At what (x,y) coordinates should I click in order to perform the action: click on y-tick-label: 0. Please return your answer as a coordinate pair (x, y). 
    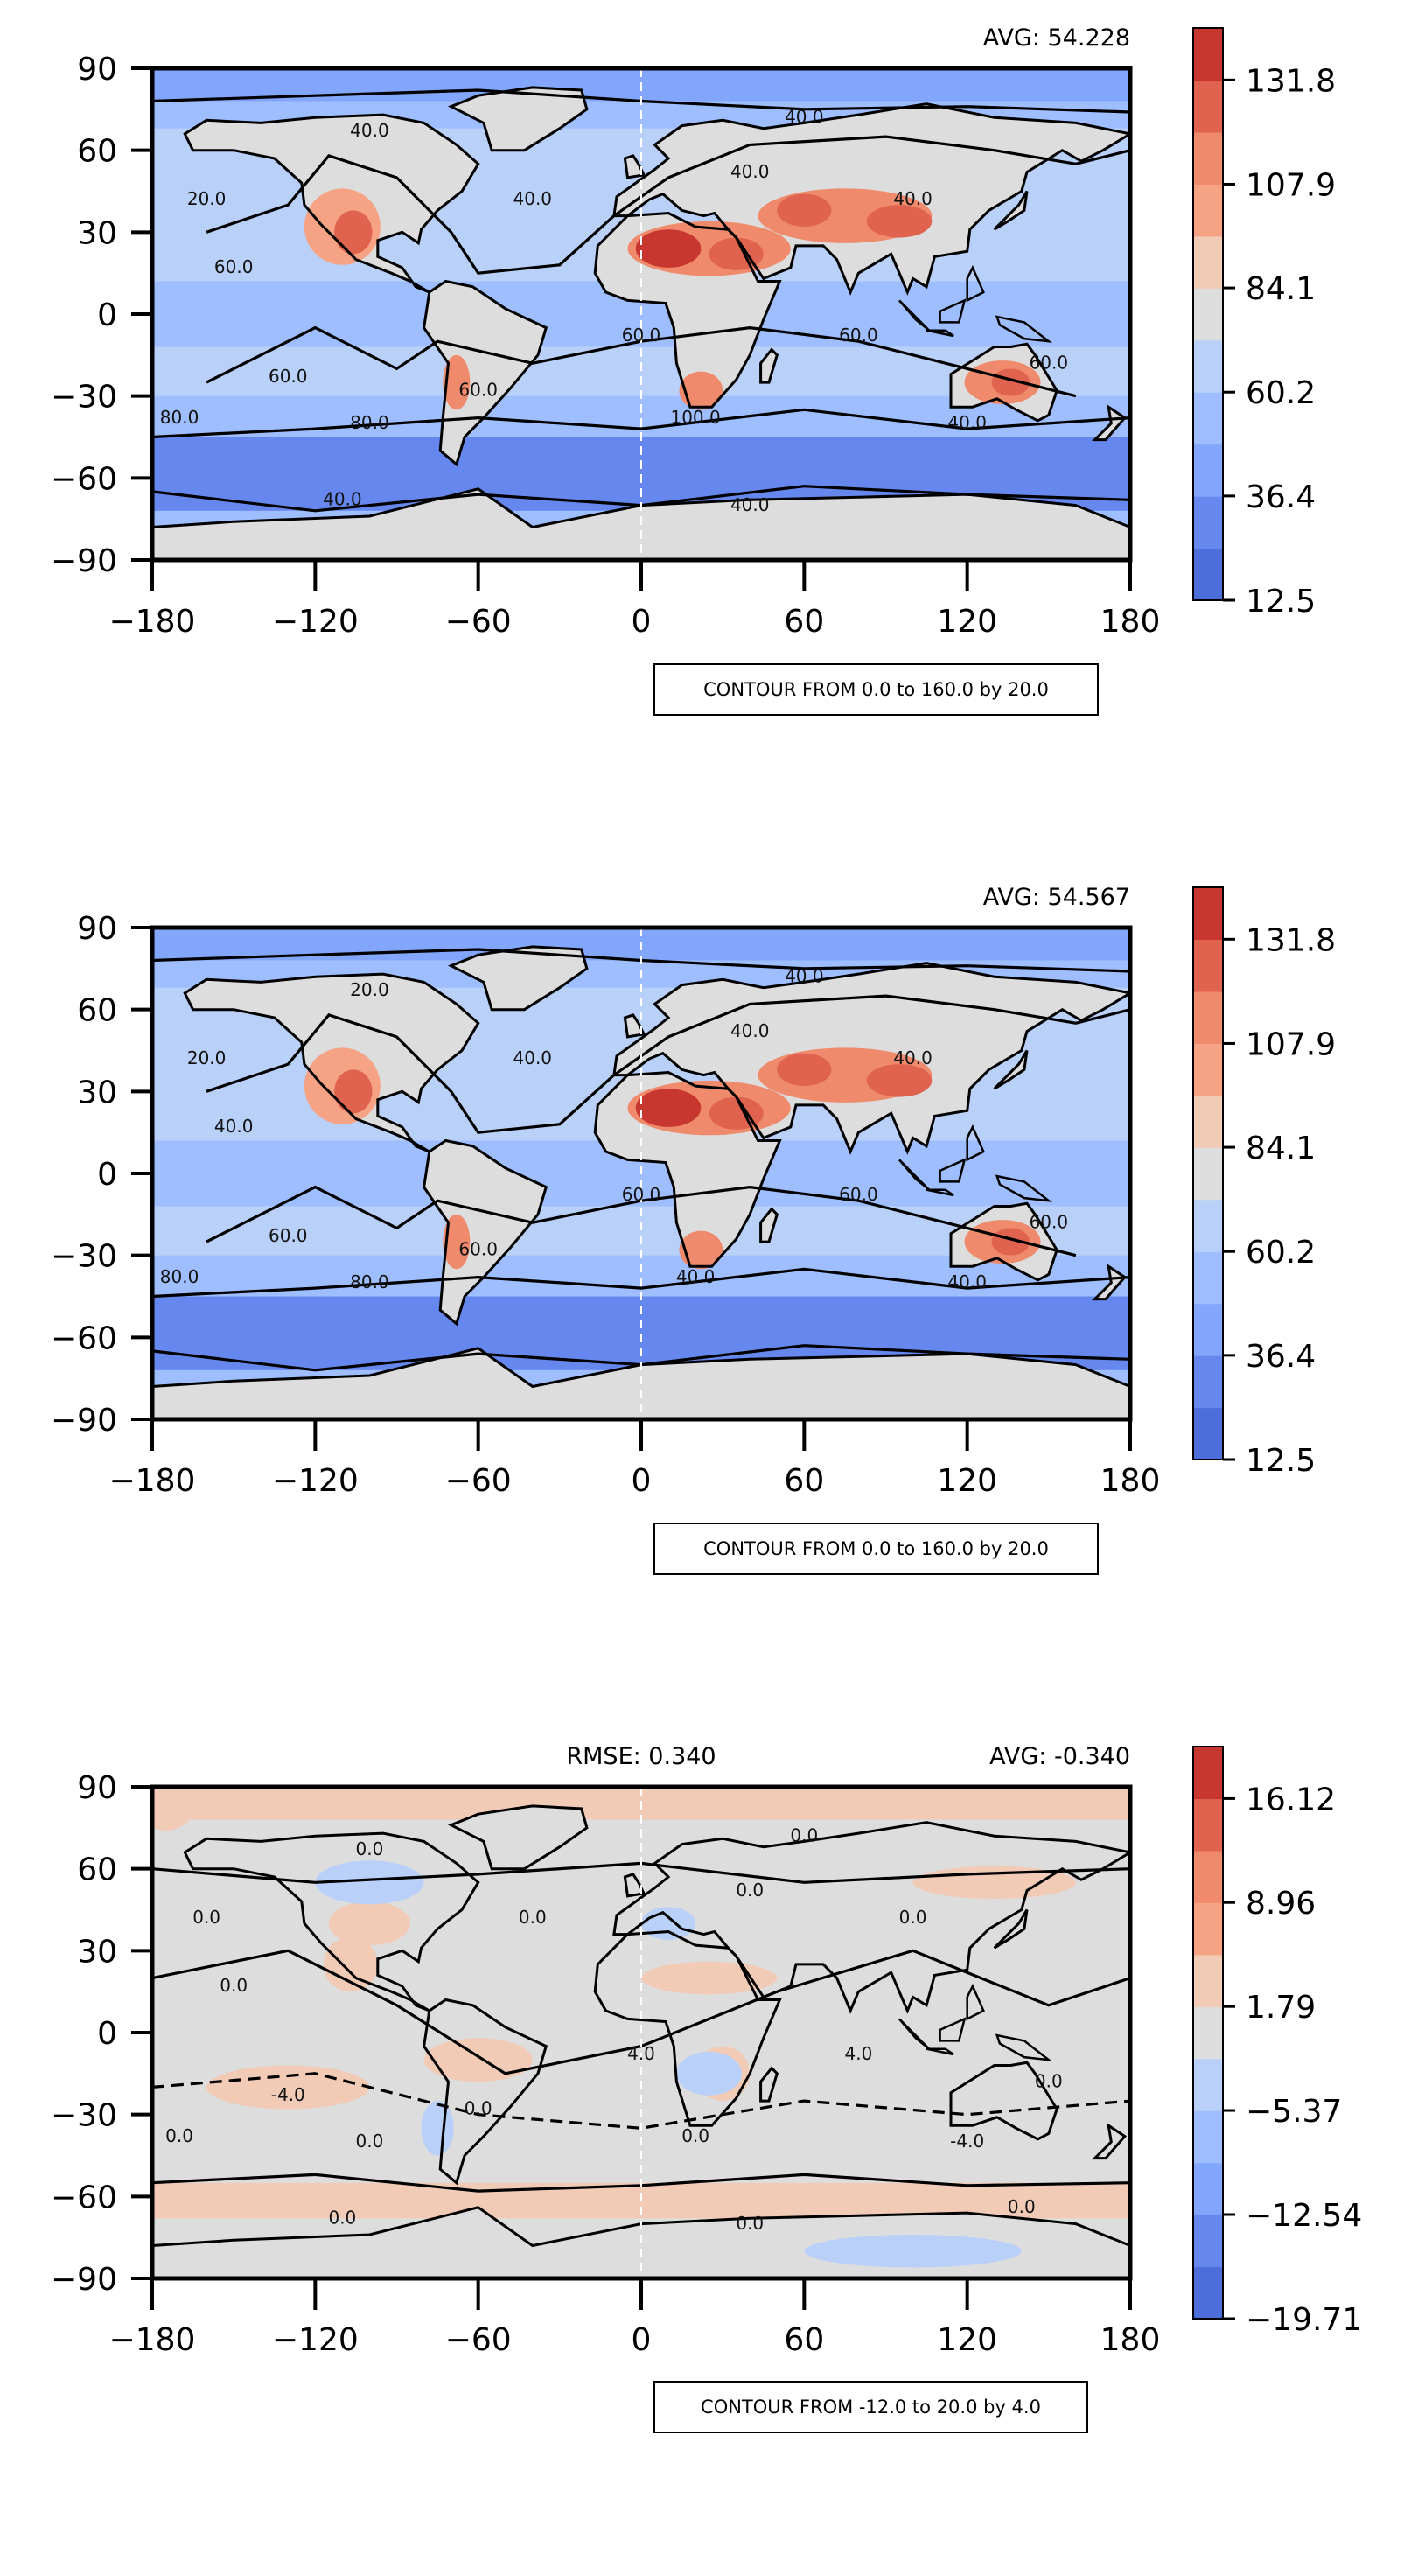
    Looking at the image, I should click on (107, 1175).